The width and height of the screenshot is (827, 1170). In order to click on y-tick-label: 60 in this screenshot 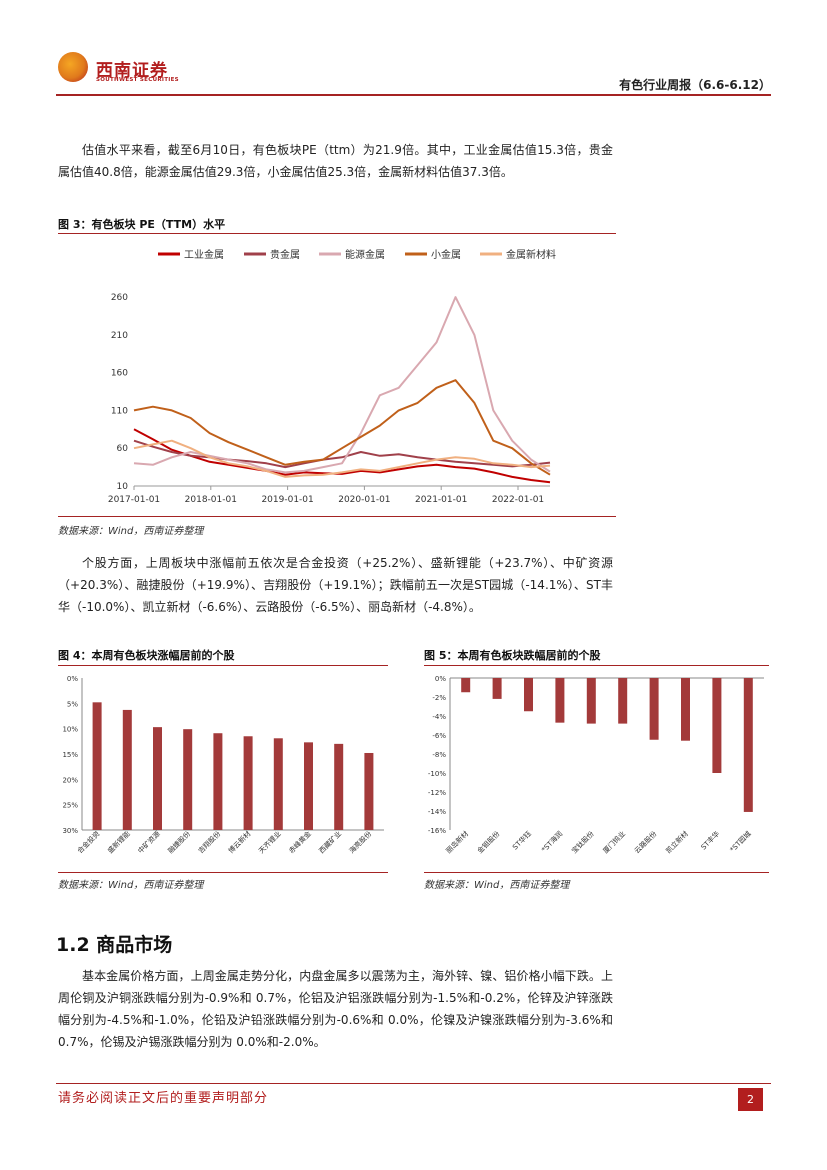, I will do `click(123, 449)`.